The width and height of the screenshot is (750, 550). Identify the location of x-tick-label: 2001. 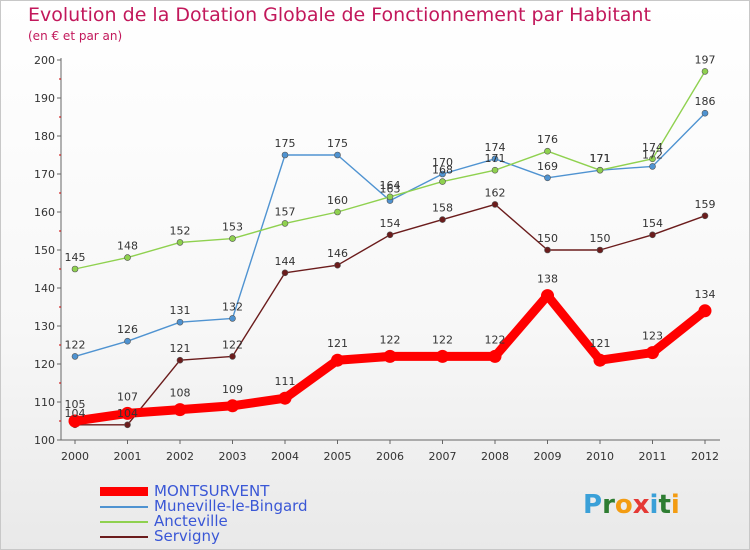
(128, 456).